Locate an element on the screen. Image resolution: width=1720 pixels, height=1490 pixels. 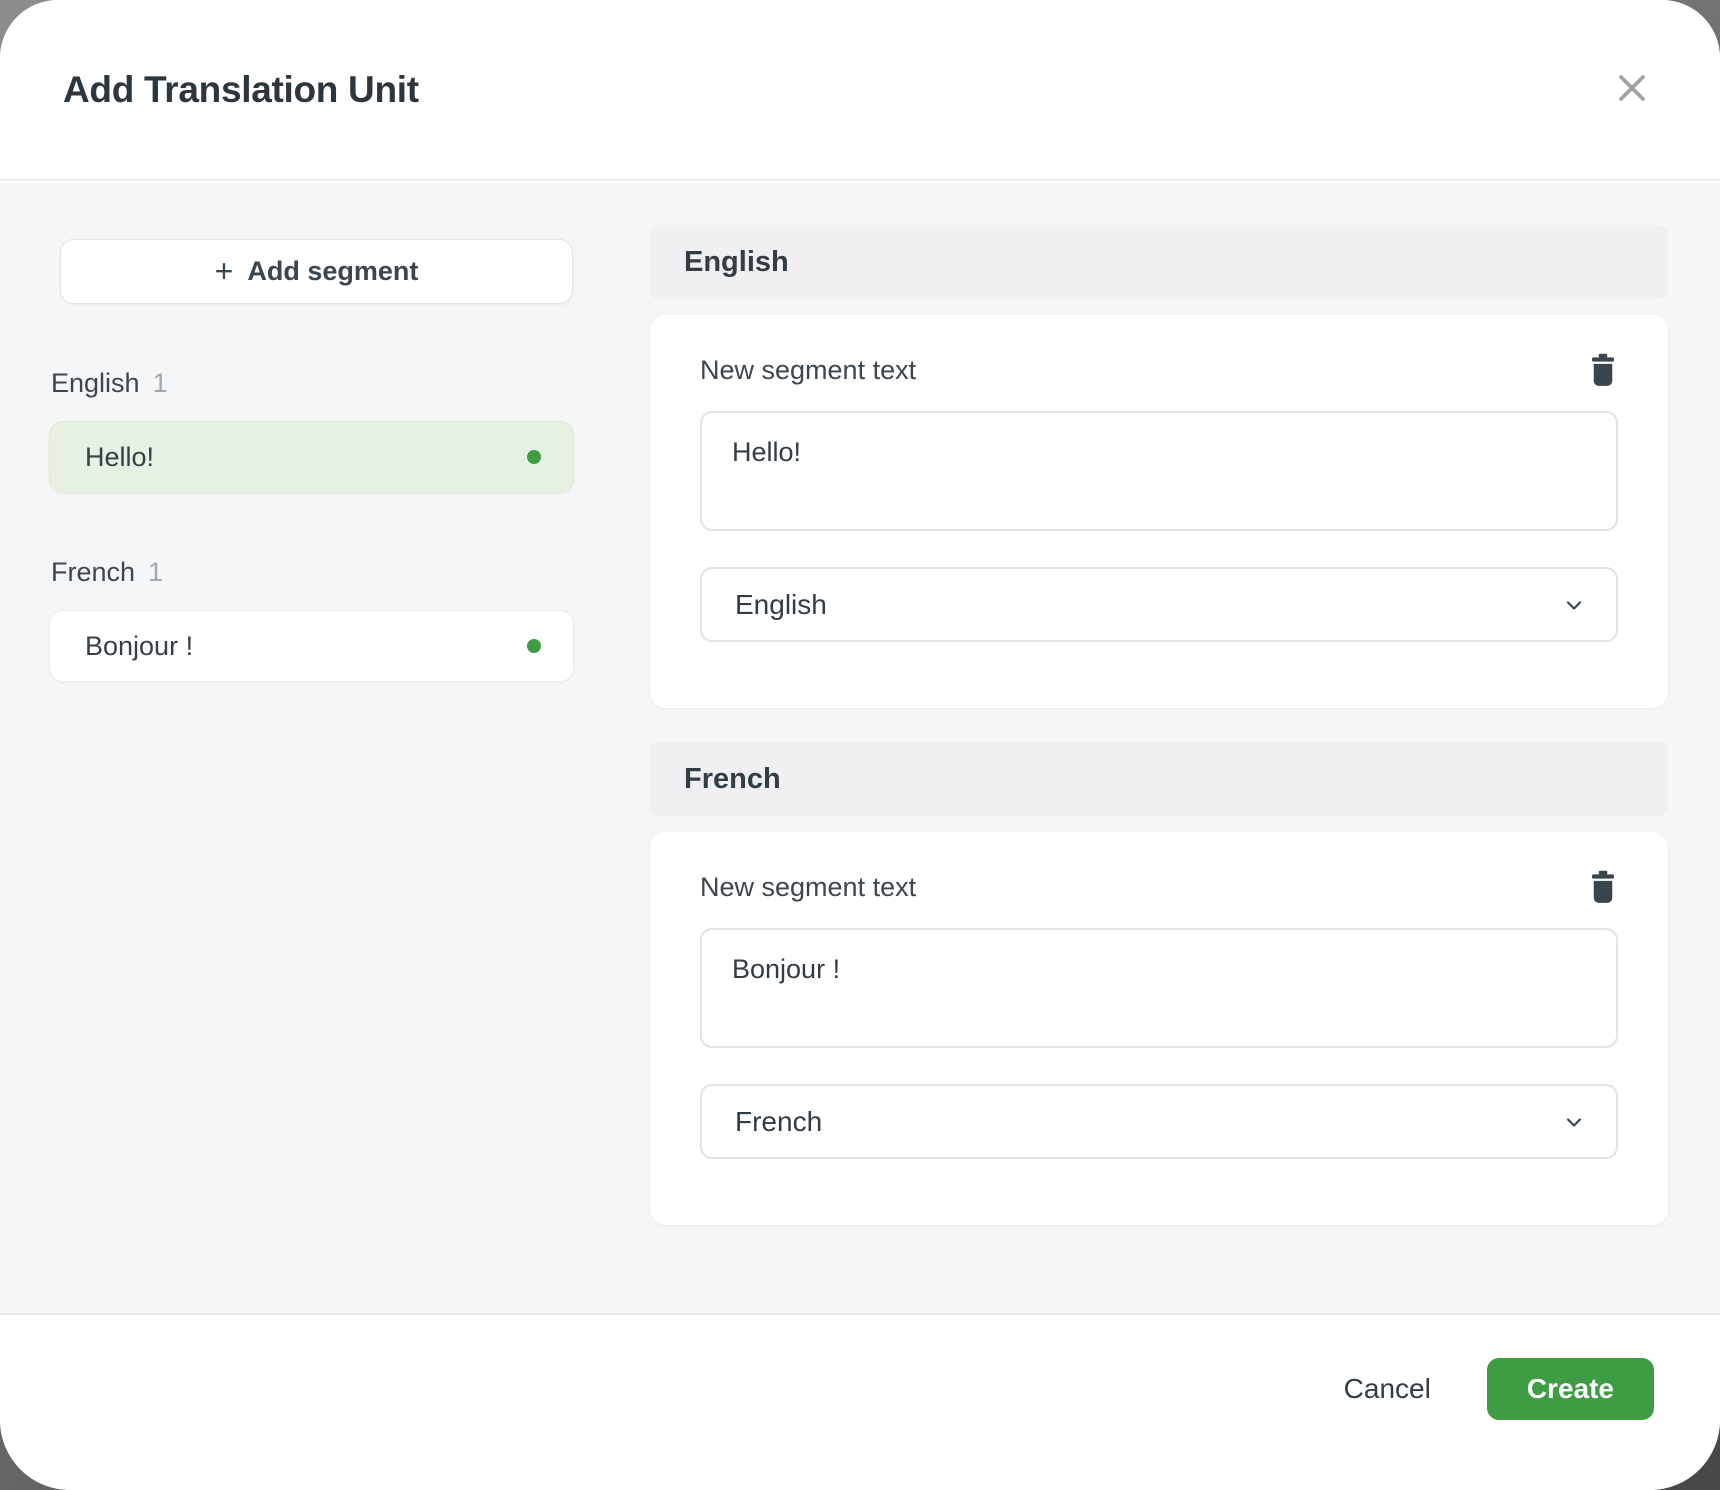
segment-item-text: Hello! is located at coordinates (120, 456).